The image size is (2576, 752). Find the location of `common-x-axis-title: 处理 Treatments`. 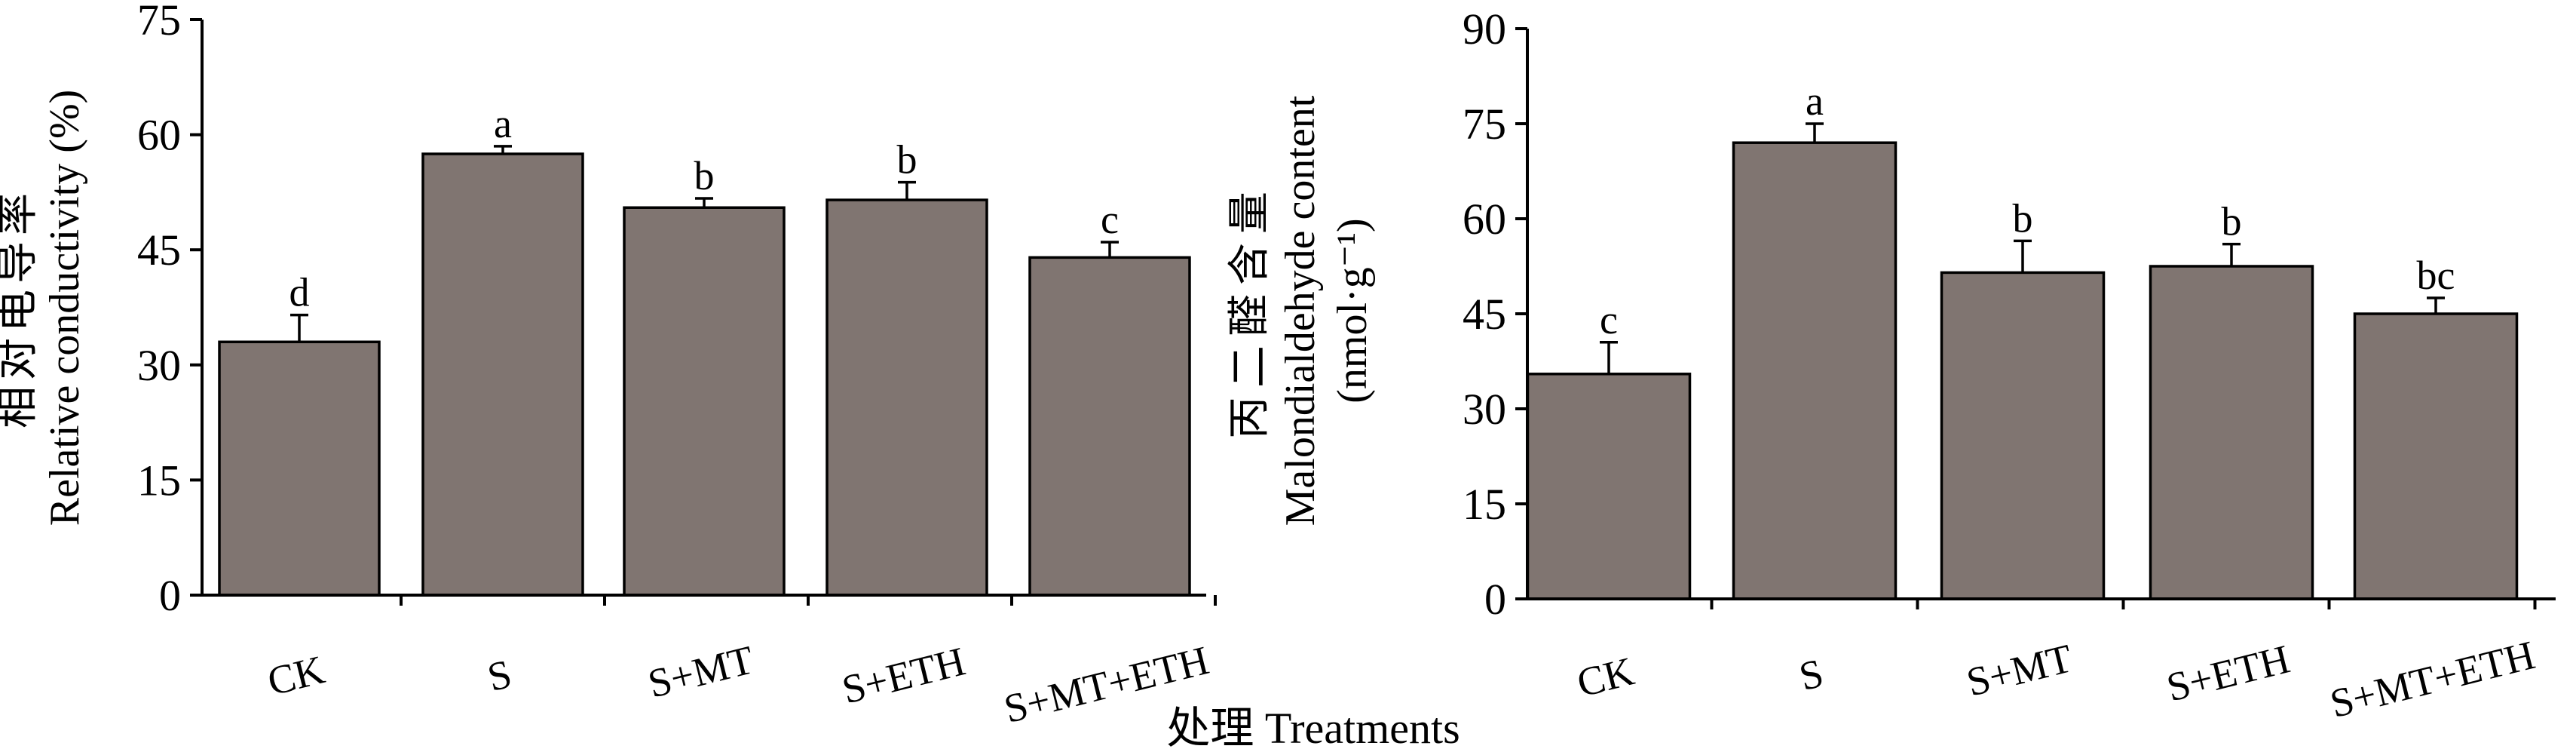

common-x-axis-title: 处理 Treatments is located at coordinates (1313, 728).